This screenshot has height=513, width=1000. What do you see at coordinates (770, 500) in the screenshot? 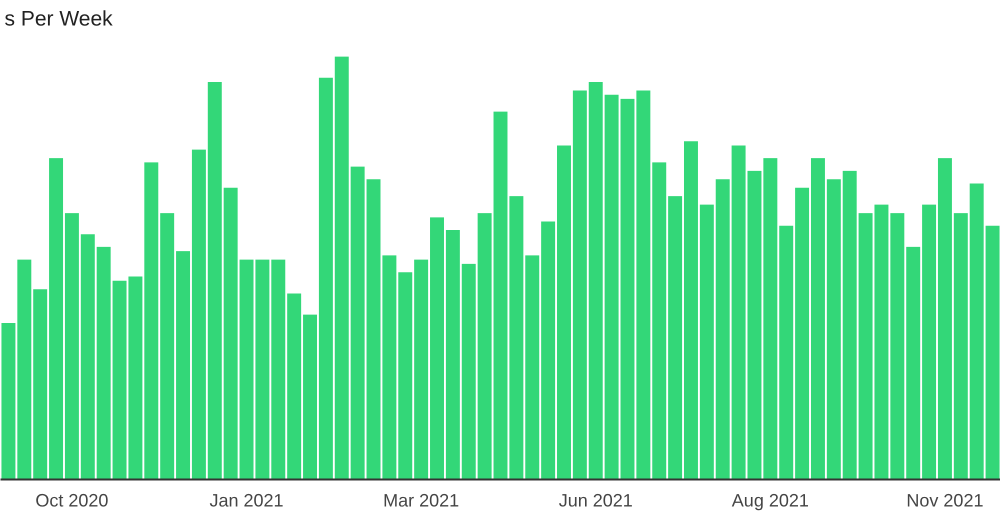
I see `x-tick-label: Aug 2021` at bounding box center [770, 500].